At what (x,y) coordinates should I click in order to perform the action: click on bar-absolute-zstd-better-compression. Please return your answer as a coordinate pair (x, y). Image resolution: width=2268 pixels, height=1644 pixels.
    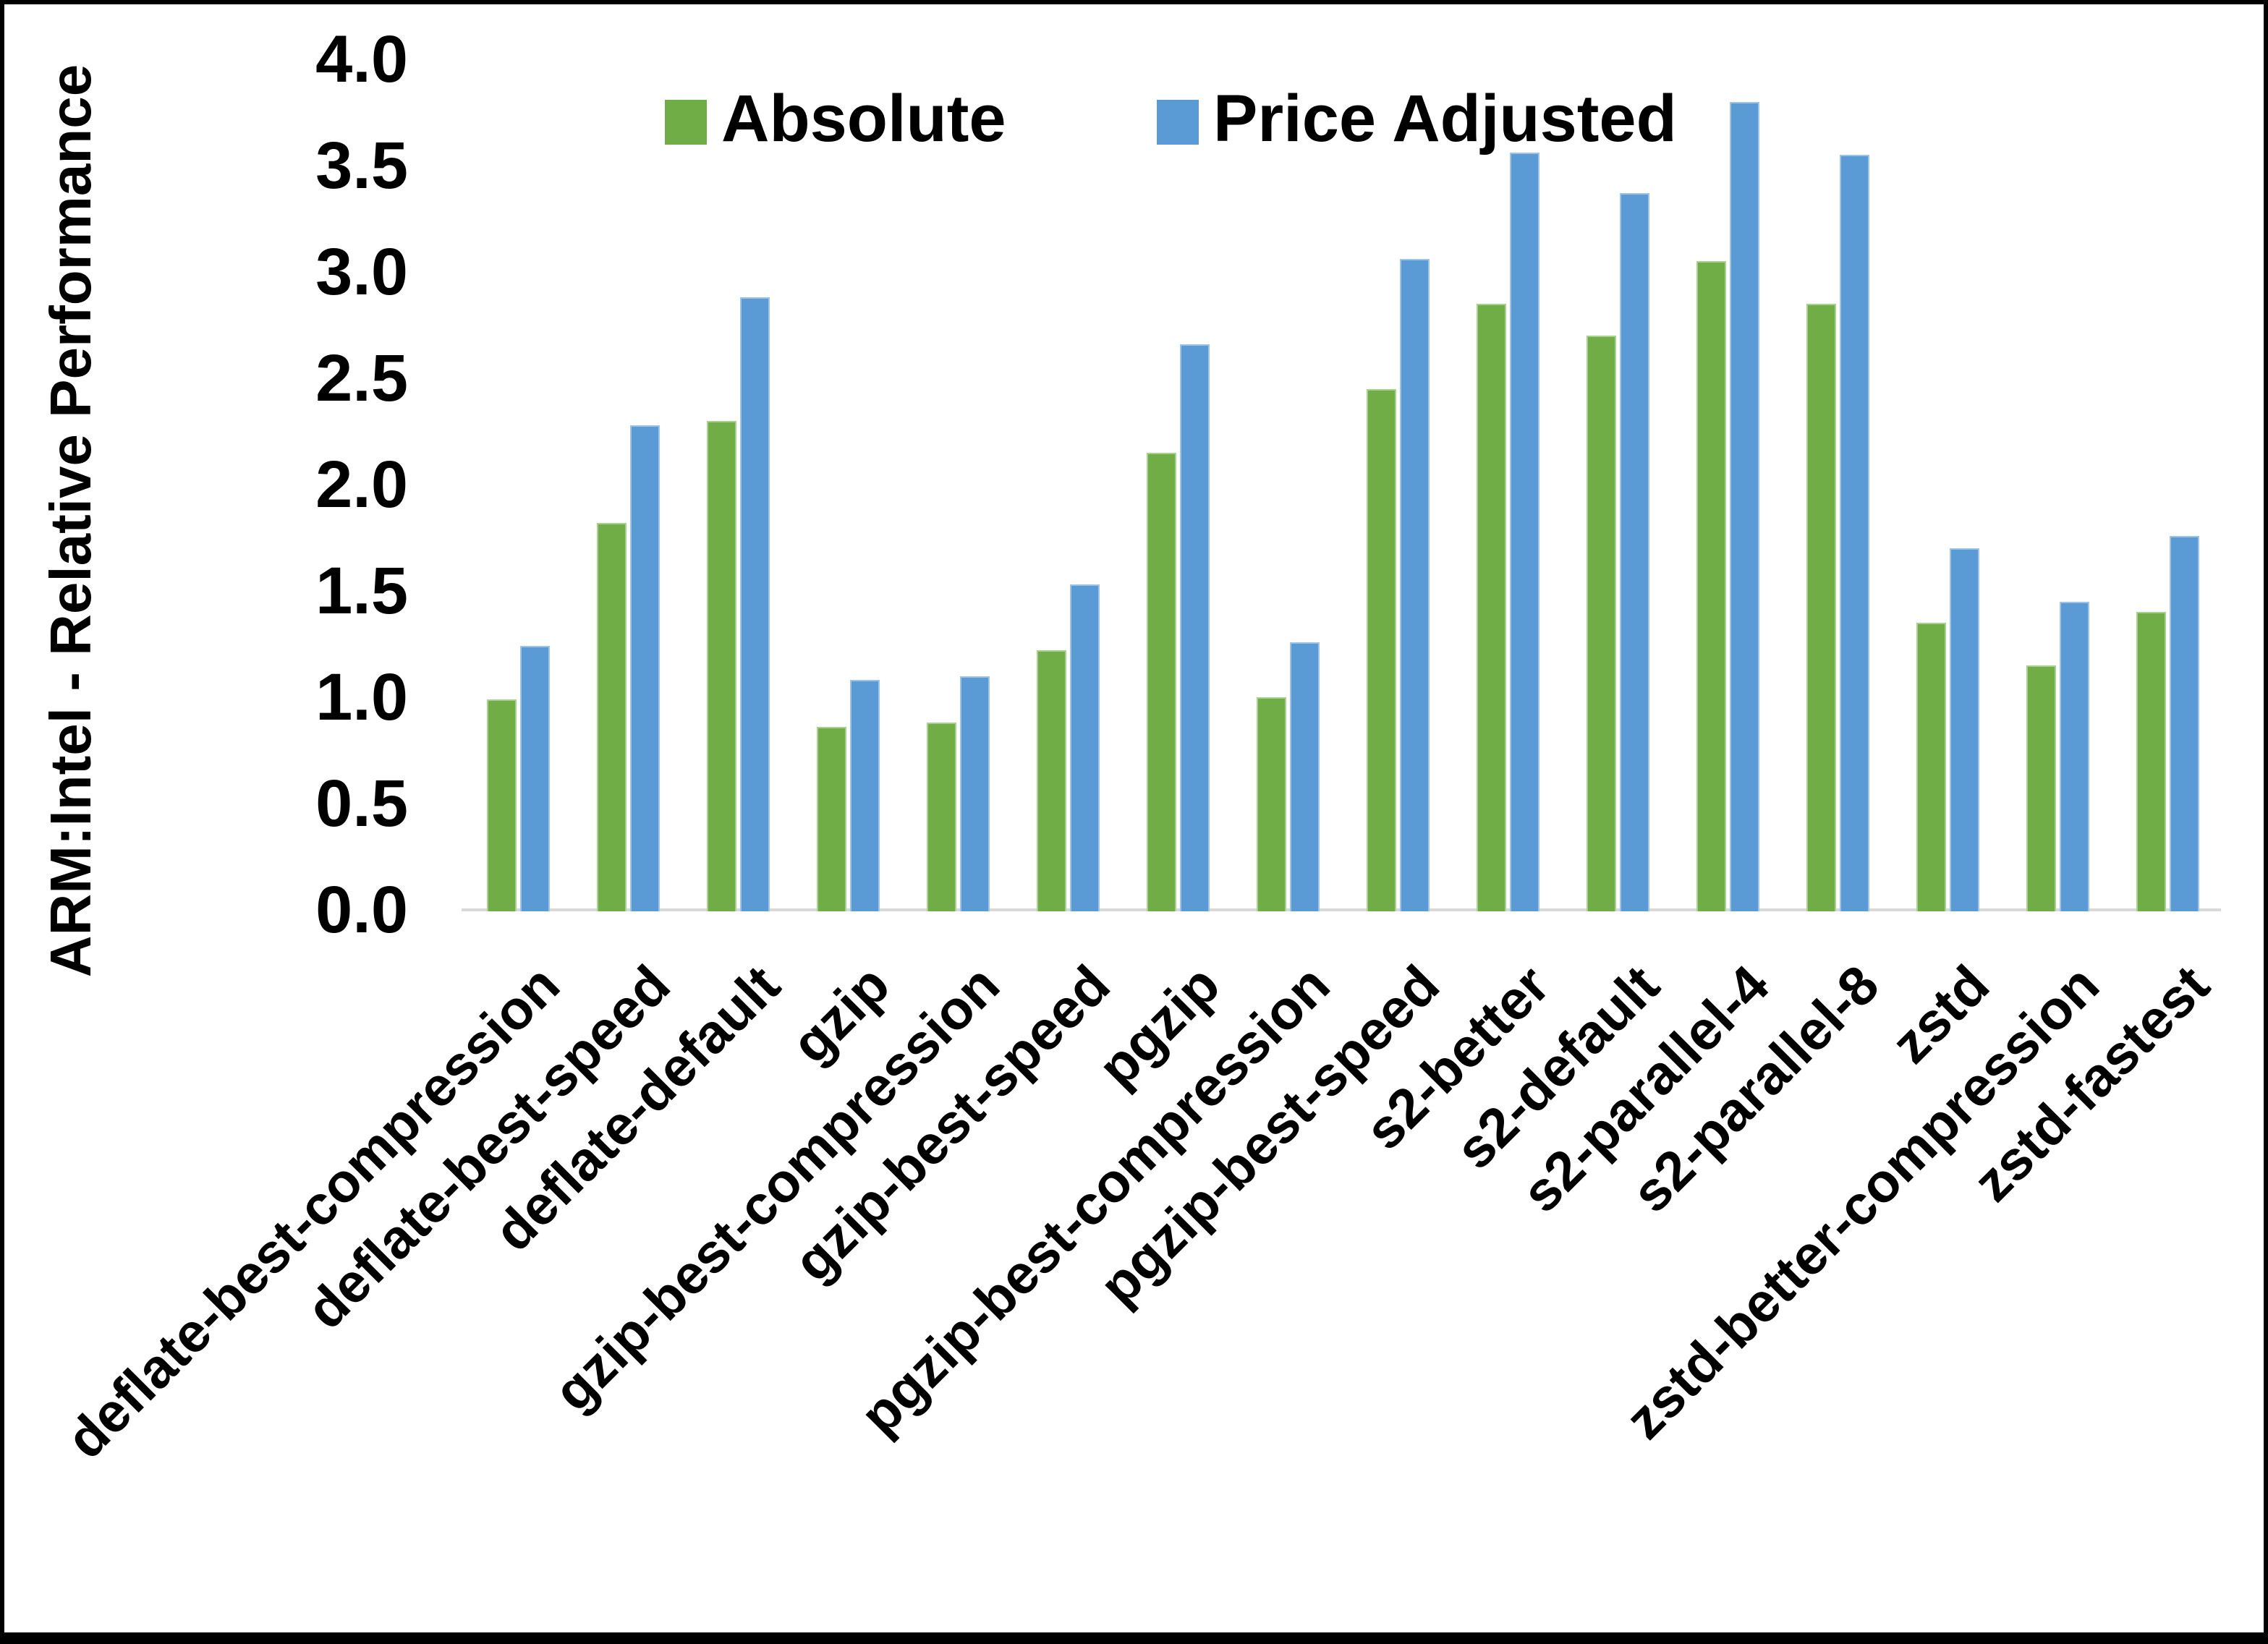
    Looking at the image, I should click on (2041, 788).